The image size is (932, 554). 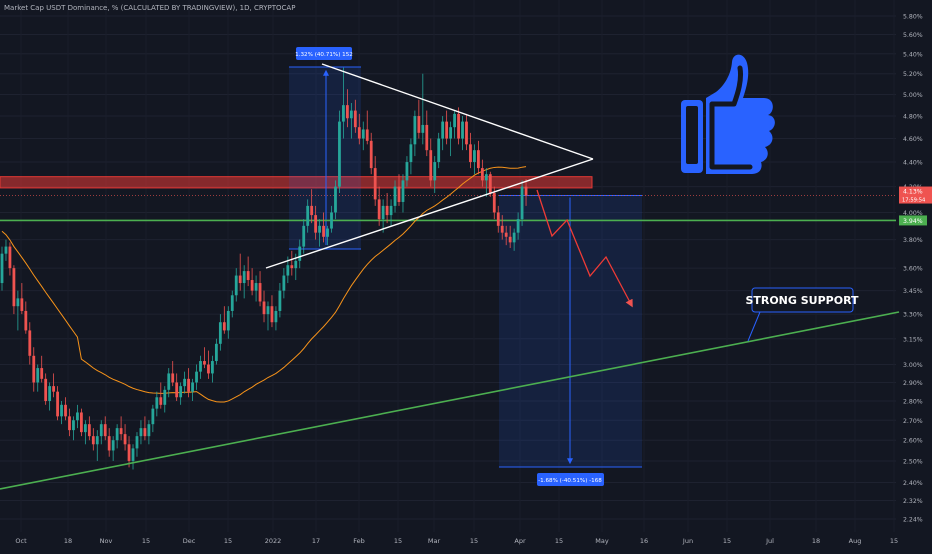 I want to click on y-tick-label: 3.15%, so click(x=913, y=339).